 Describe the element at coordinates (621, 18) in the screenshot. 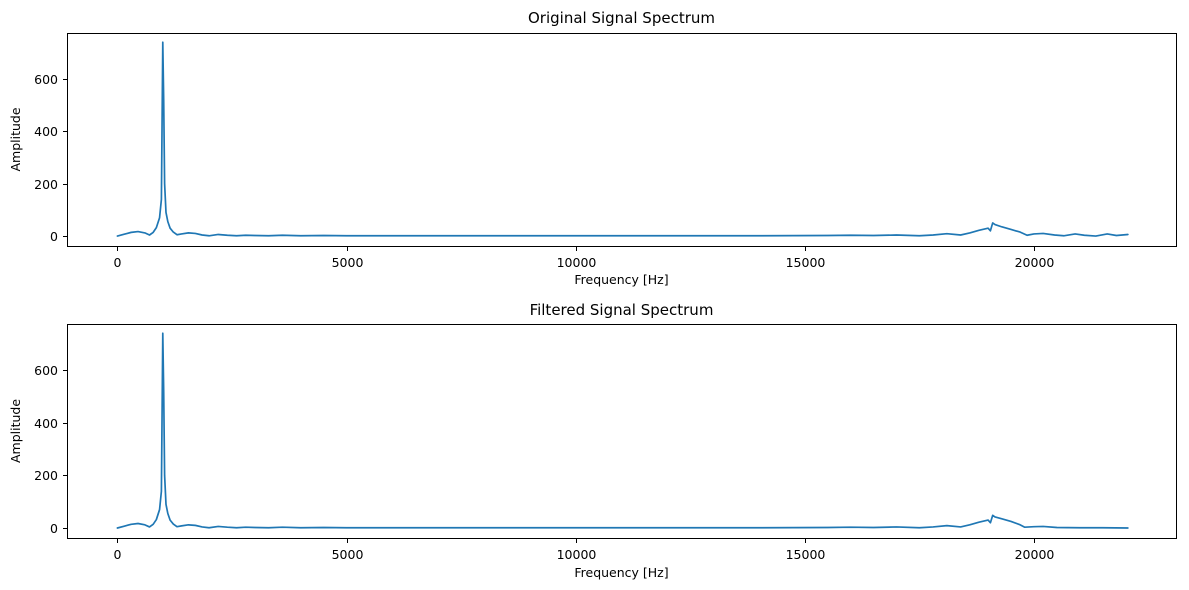

I see `chart-title: Original Signal Spectrum` at that location.